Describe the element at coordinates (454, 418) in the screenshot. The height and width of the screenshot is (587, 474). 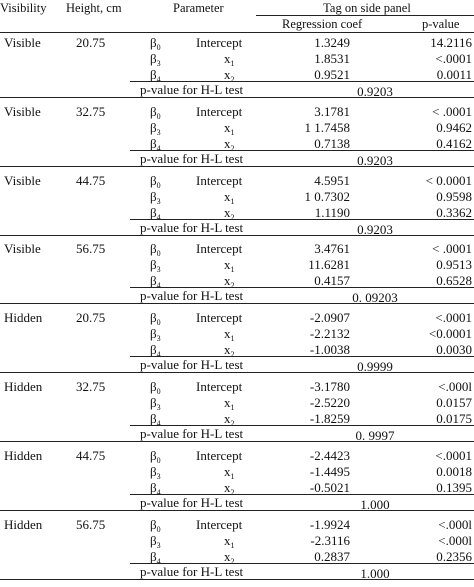
I see `p-value-cell: 0.0175` at that location.